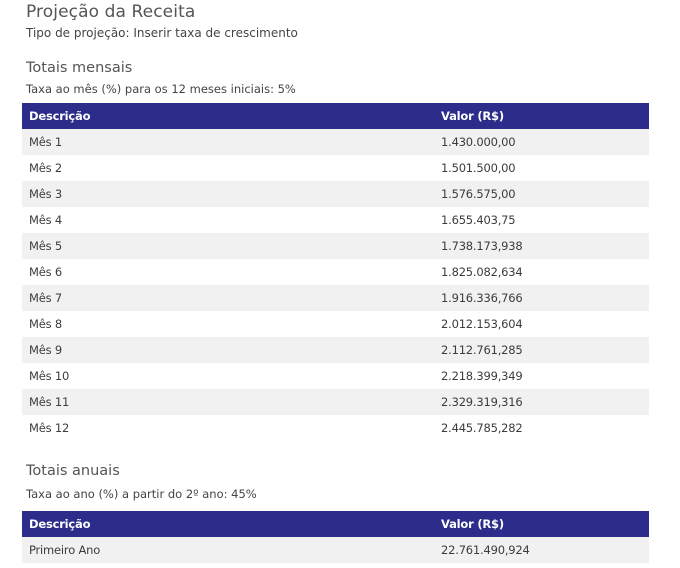 This screenshot has height=568, width=680. What do you see at coordinates (228, 550) in the screenshot?
I see `row-description: Primeiro Ano` at bounding box center [228, 550].